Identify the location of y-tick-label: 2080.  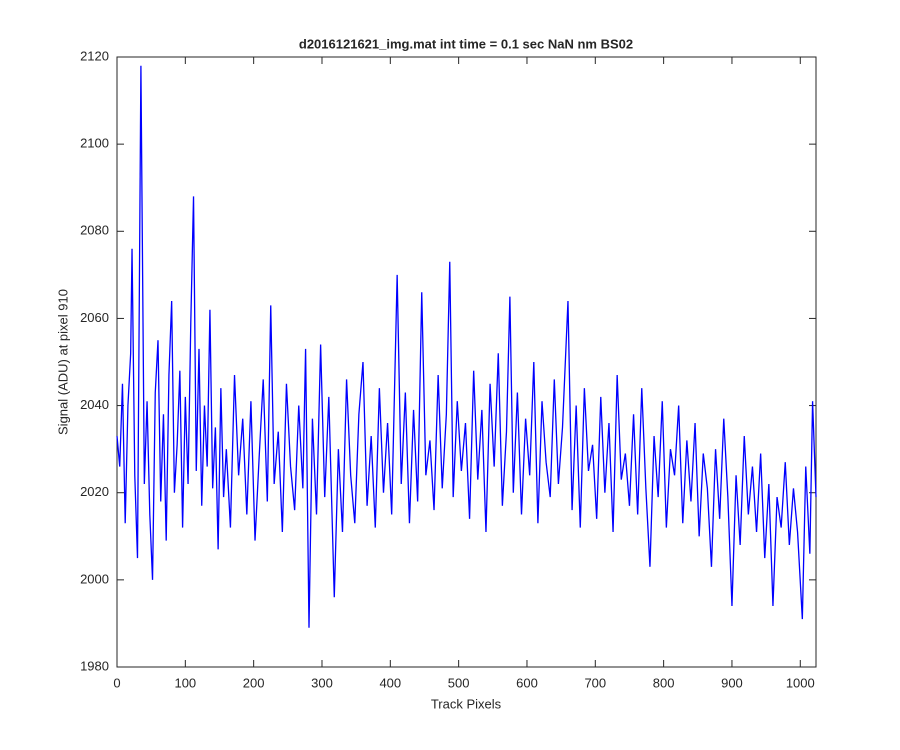
(94, 230).